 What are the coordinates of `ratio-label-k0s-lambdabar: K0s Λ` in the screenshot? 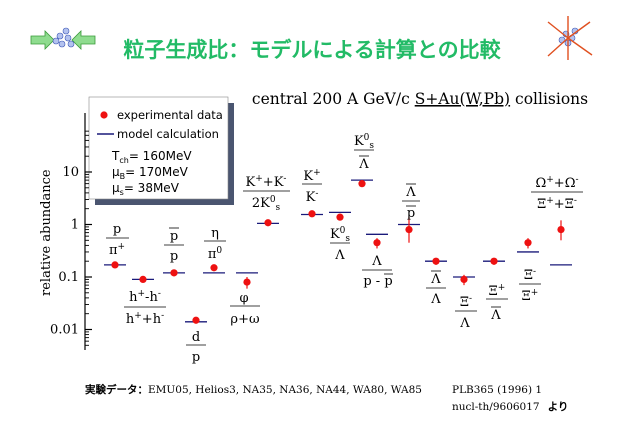 It's located at (364, 152).